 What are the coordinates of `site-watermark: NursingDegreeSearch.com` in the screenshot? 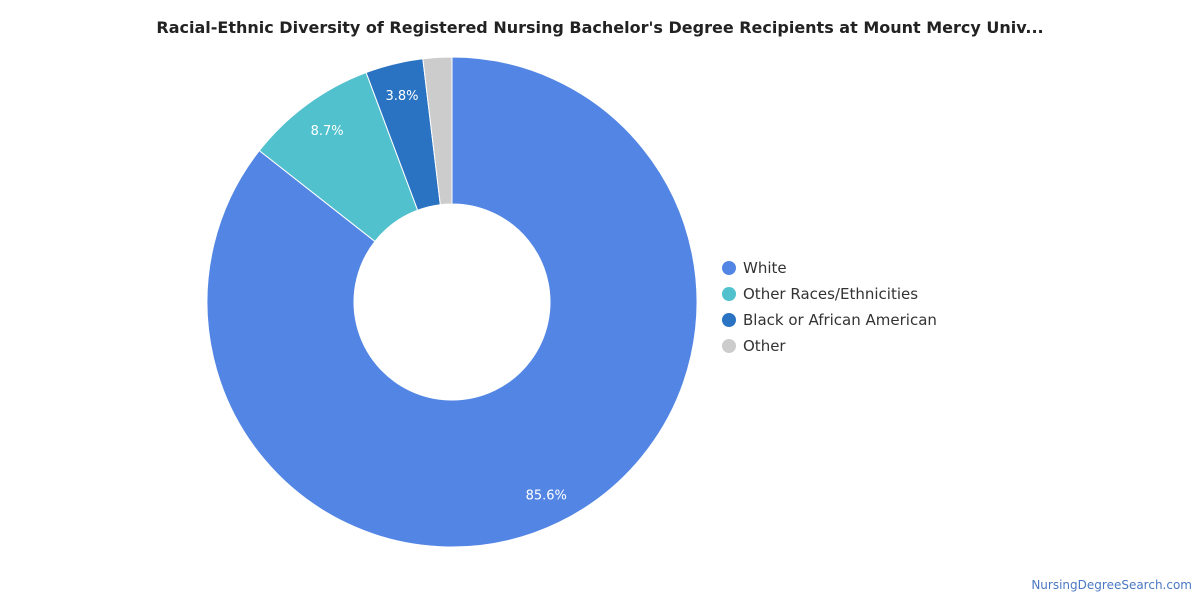 It's located at (1111, 585).